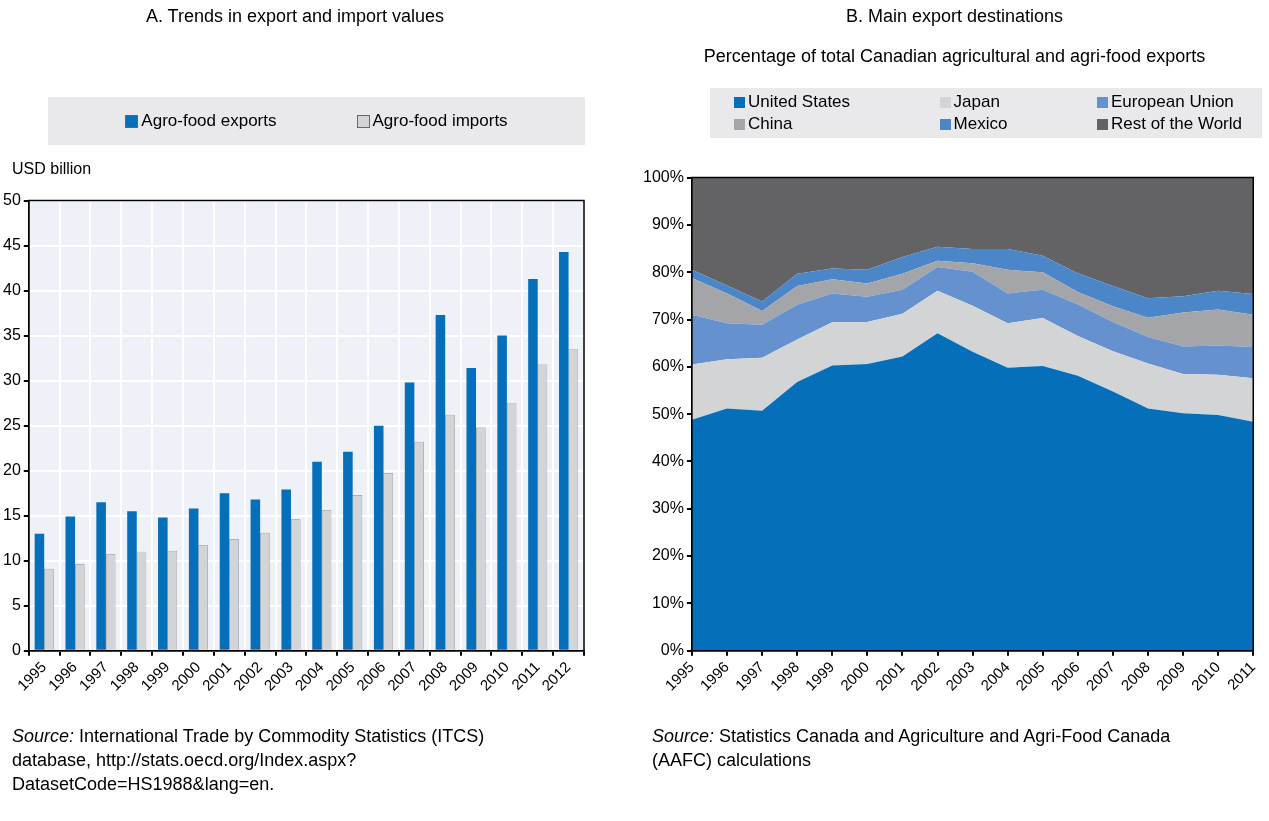 This screenshot has height=821, width=1269. What do you see at coordinates (12, 560) in the screenshot?
I see `y-tick-label: 10` at bounding box center [12, 560].